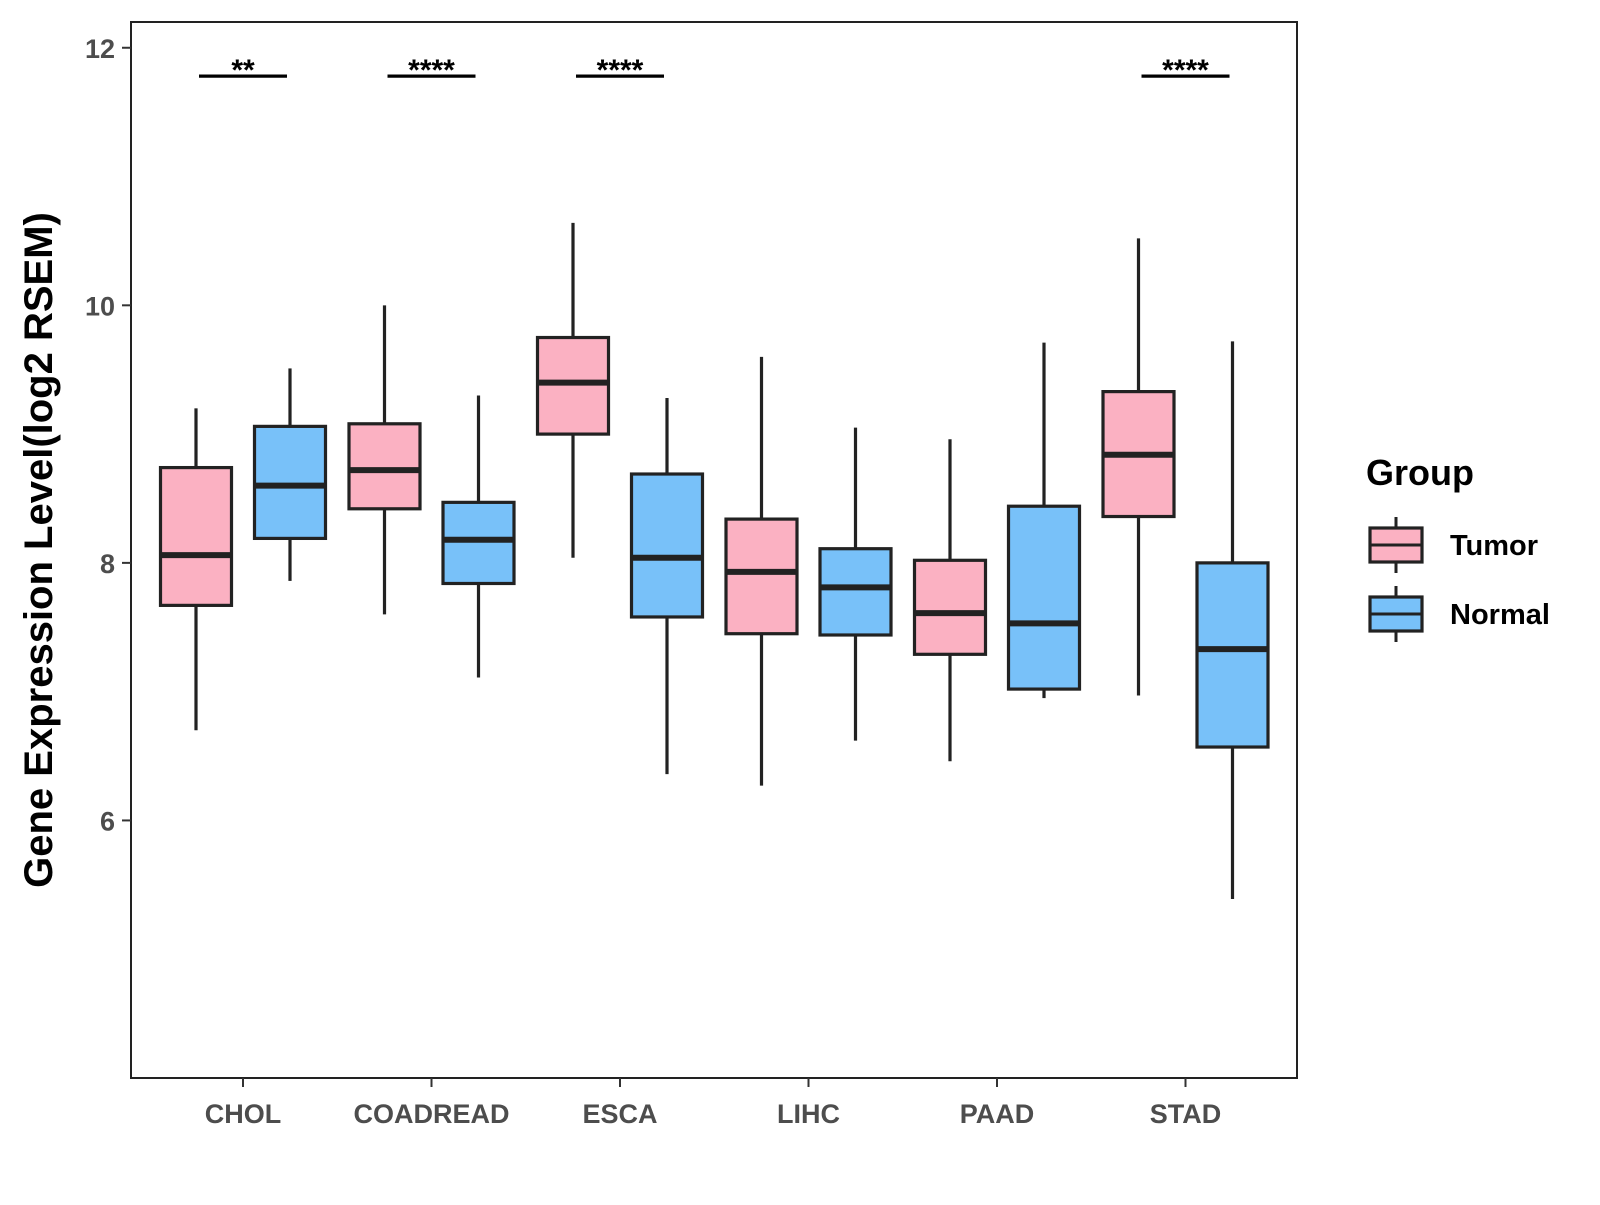  Describe the element at coordinates (243, 1114) in the screenshot. I see `x-tick-label: CHOL` at that location.